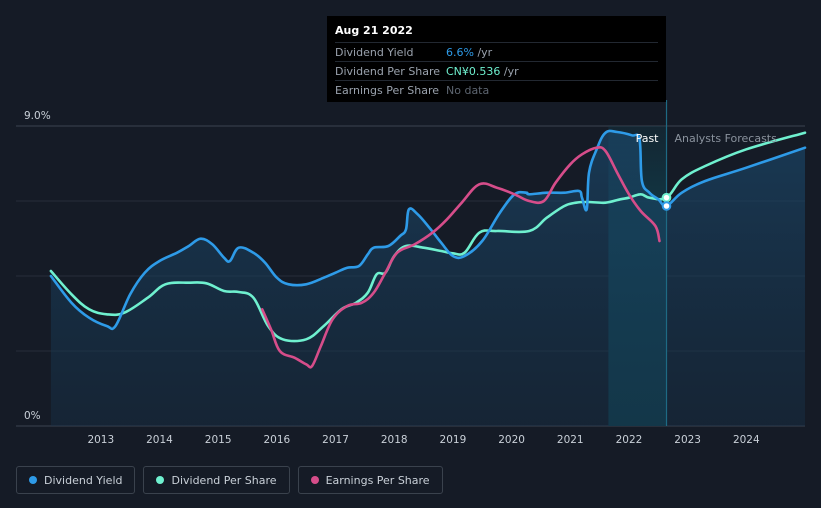 The width and height of the screenshot is (821, 508). Describe the element at coordinates (570, 440) in the screenshot. I see `x-tick-label: 2021` at that location.